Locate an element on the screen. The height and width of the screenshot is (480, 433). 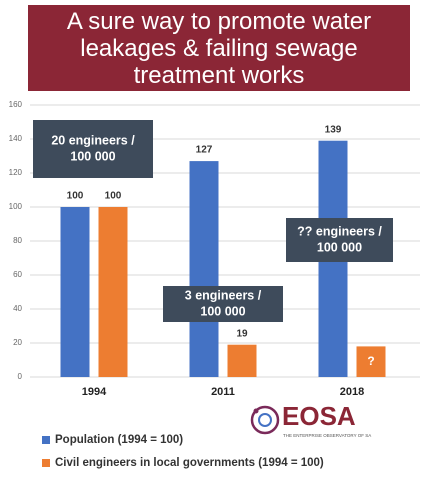
annotation-text: ?? engineers / is located at coordinates (339, 231).